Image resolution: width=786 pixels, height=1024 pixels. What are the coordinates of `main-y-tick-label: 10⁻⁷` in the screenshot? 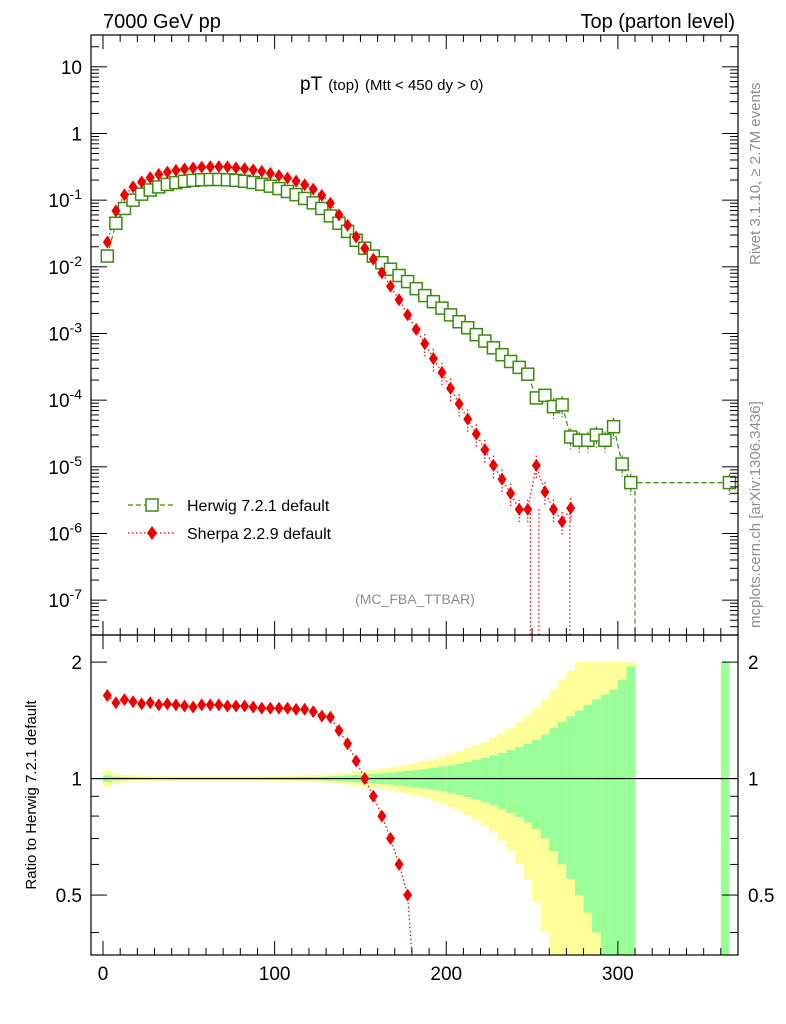 It's located at (65, 599).